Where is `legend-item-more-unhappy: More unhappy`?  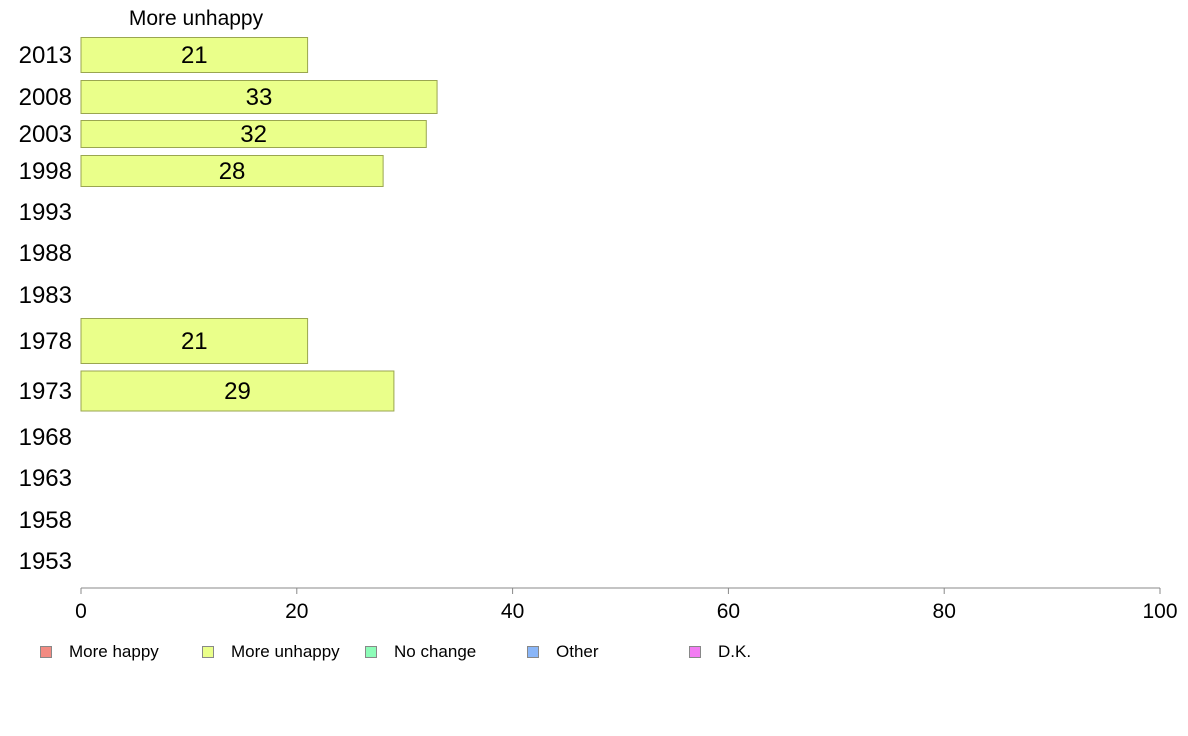 legend-item-more-unhappy: More unhappy is located at coordinates (271, 652).